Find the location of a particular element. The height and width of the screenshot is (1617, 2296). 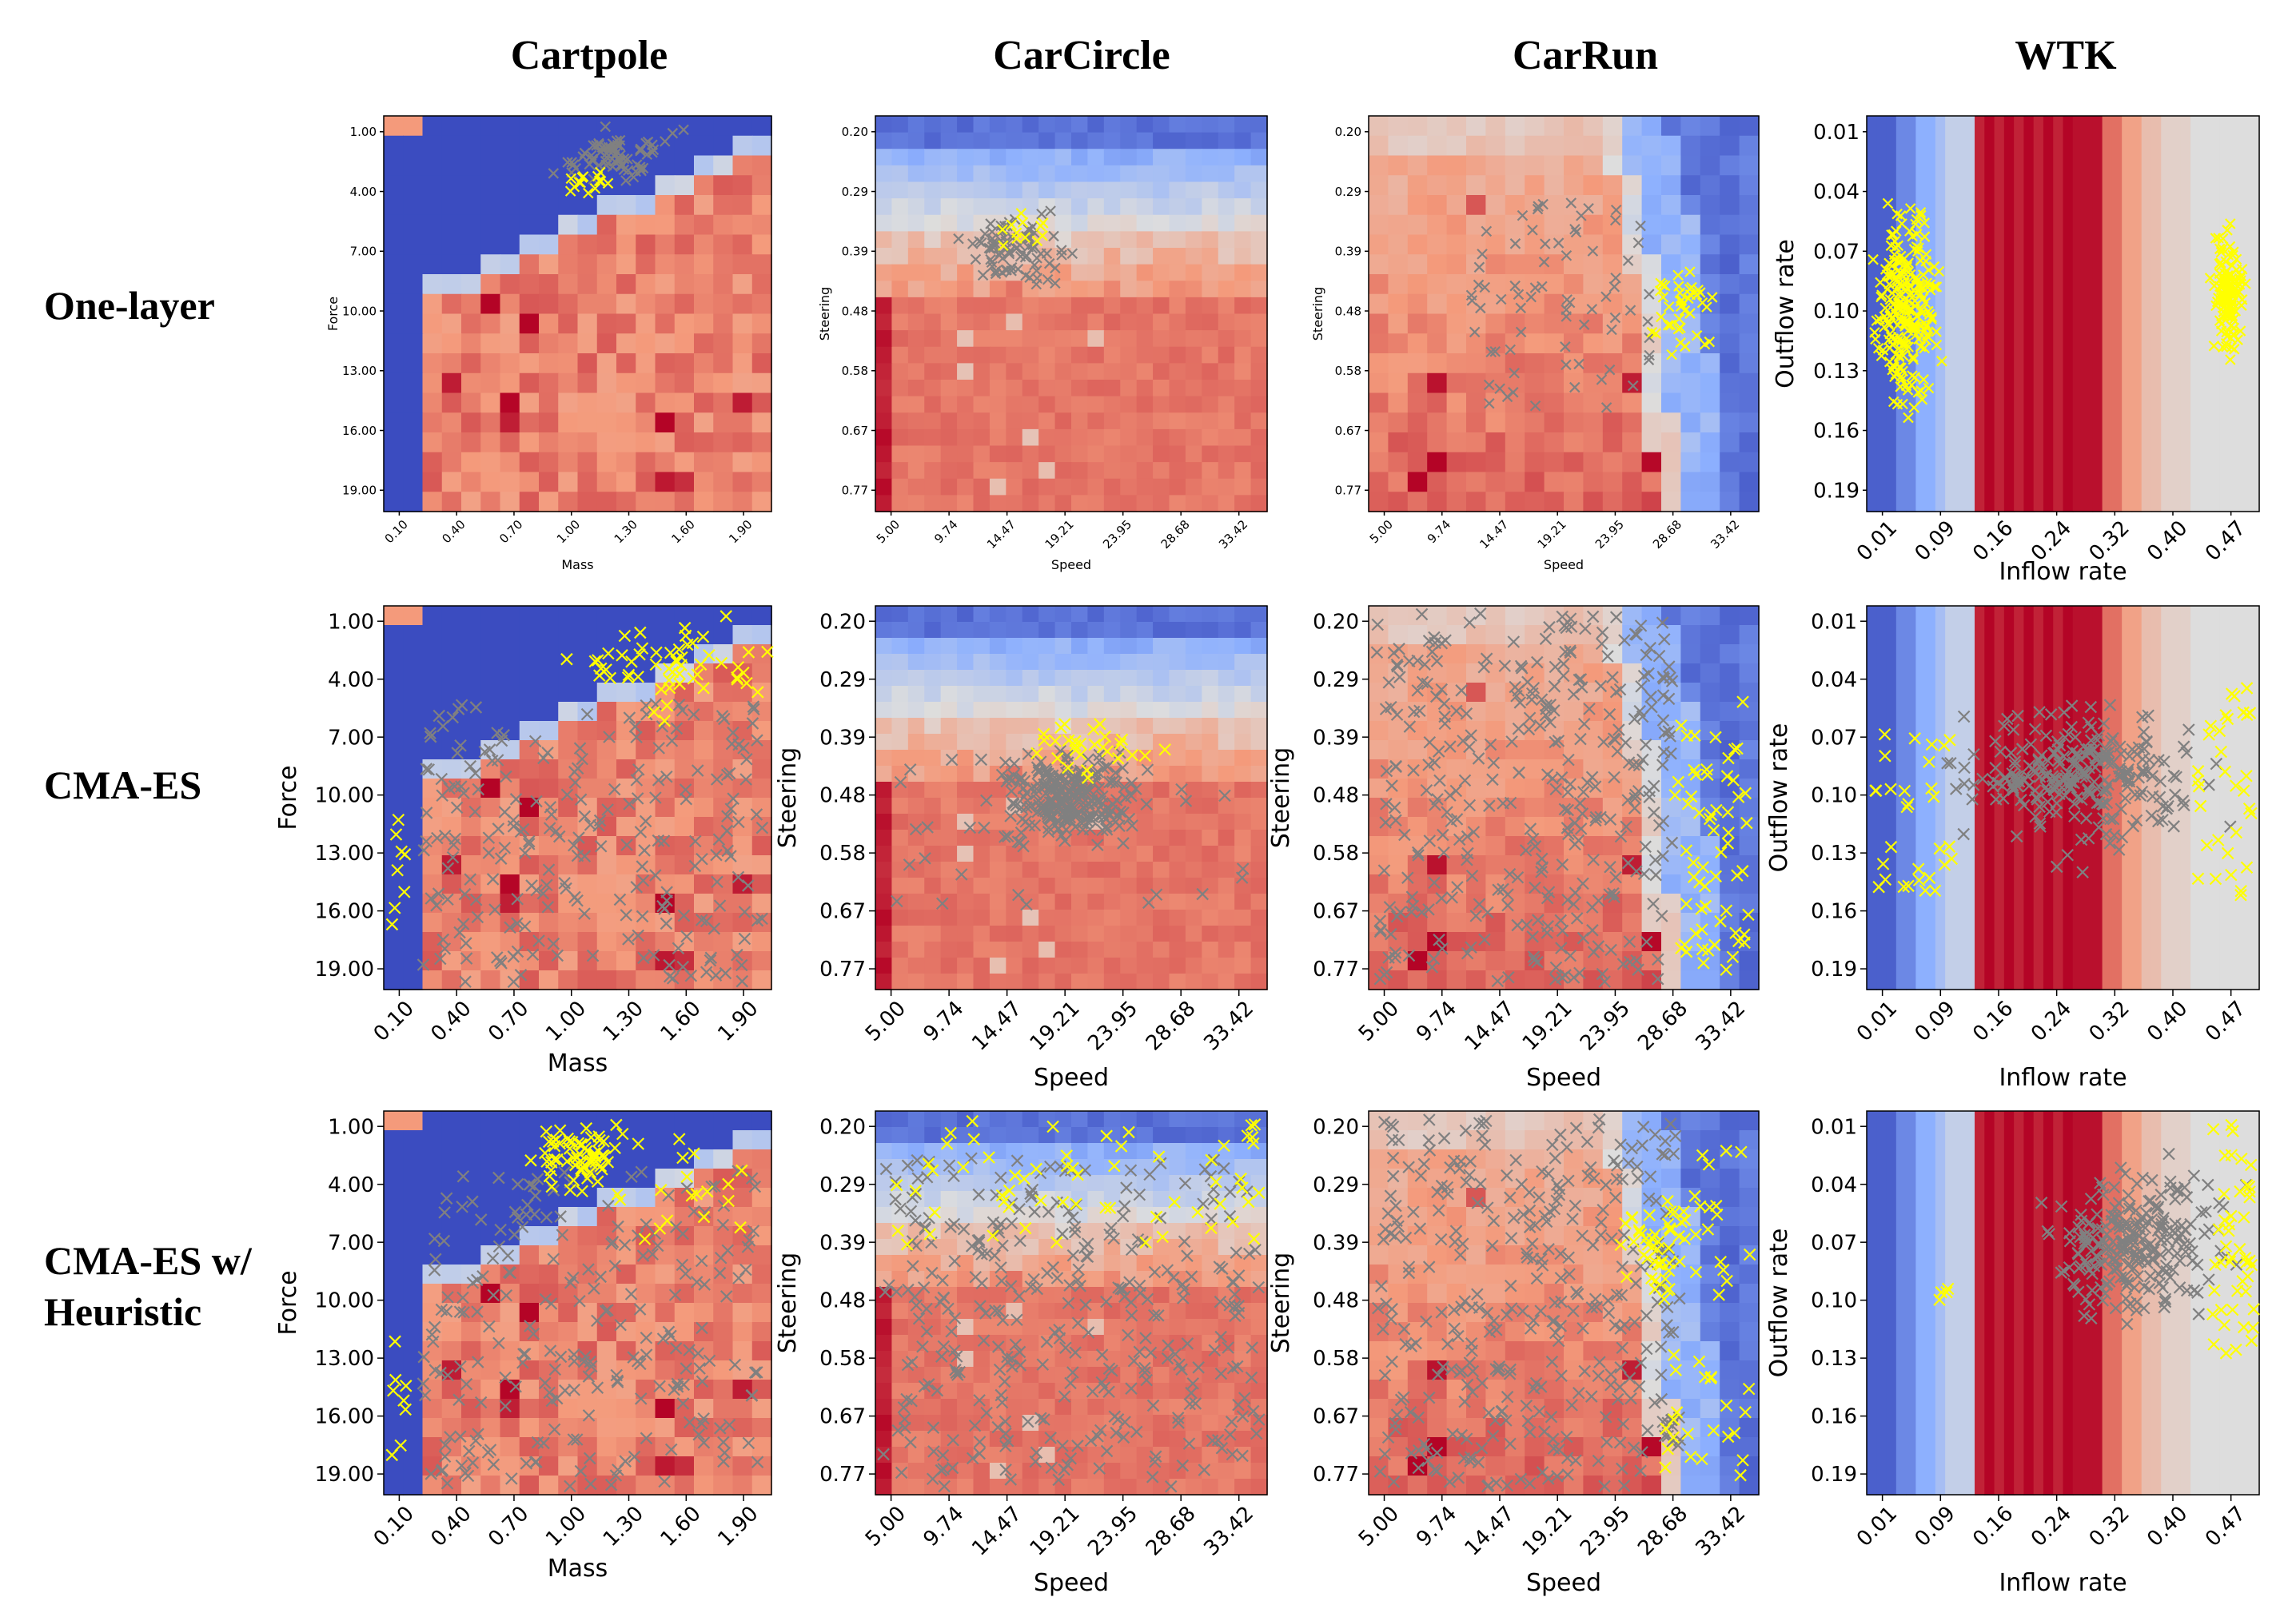

x-tick-label: 1.90 is located at coordinates (740, 531).